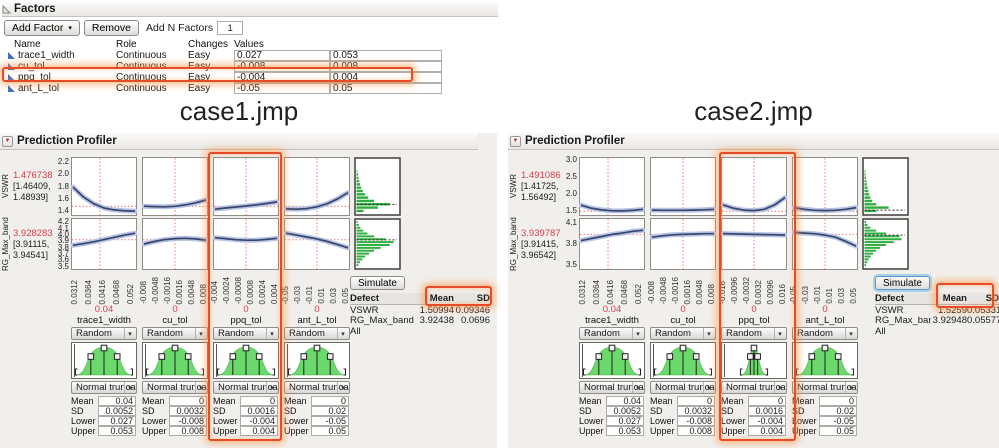  Describe the element at coordinates (42, 28) in the screenshot. I see `add-factor-button: Add Factor ▾` at that location.